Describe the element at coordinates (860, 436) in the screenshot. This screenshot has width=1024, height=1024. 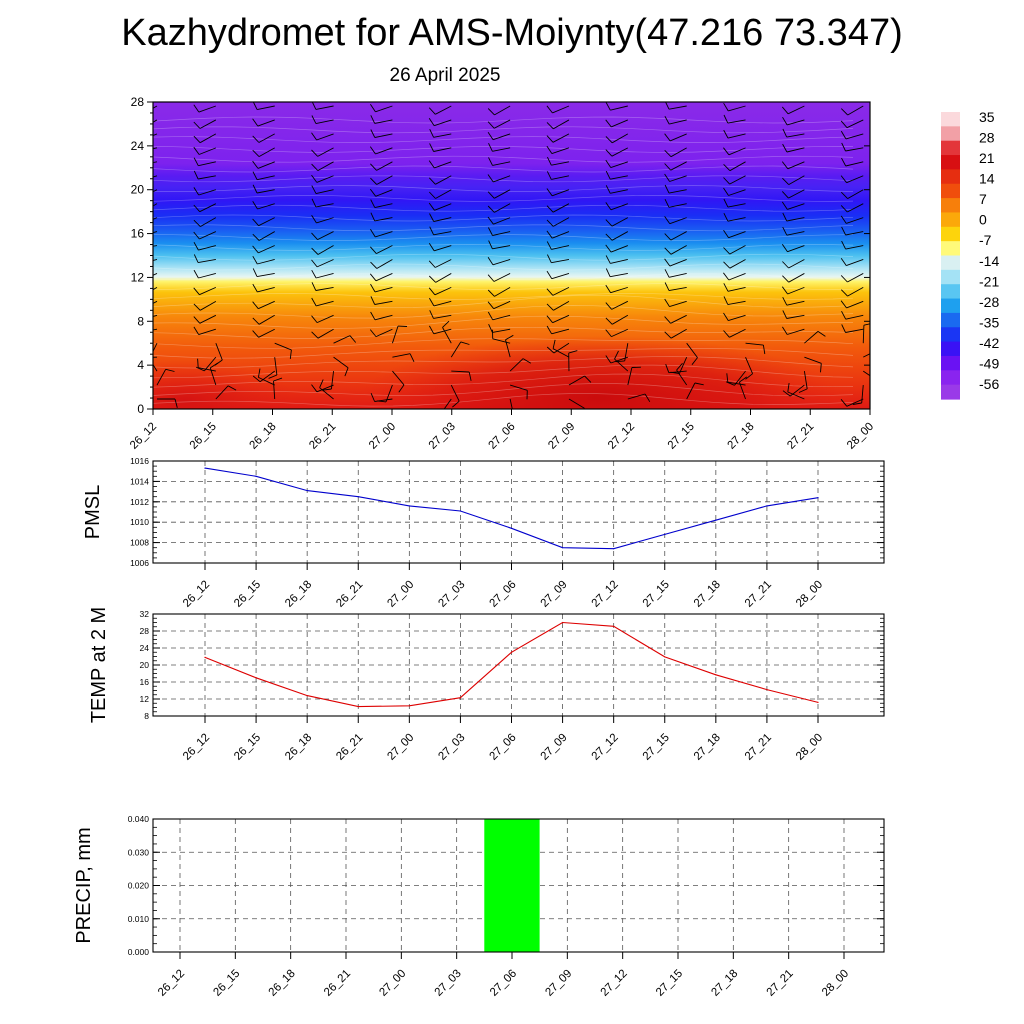
I see `cross-xtick-label: 28_00` at that location.